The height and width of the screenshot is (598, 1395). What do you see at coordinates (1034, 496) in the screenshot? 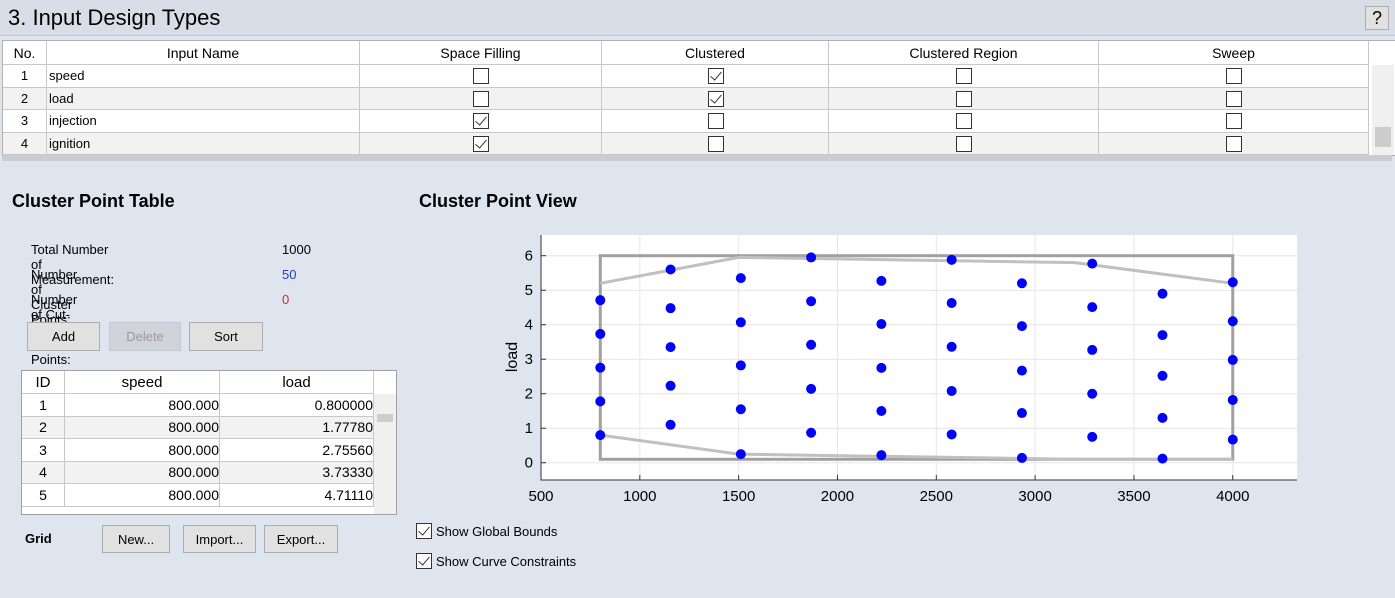
I see `x-tick-label: 3000` at bounding box center [1034, 496].